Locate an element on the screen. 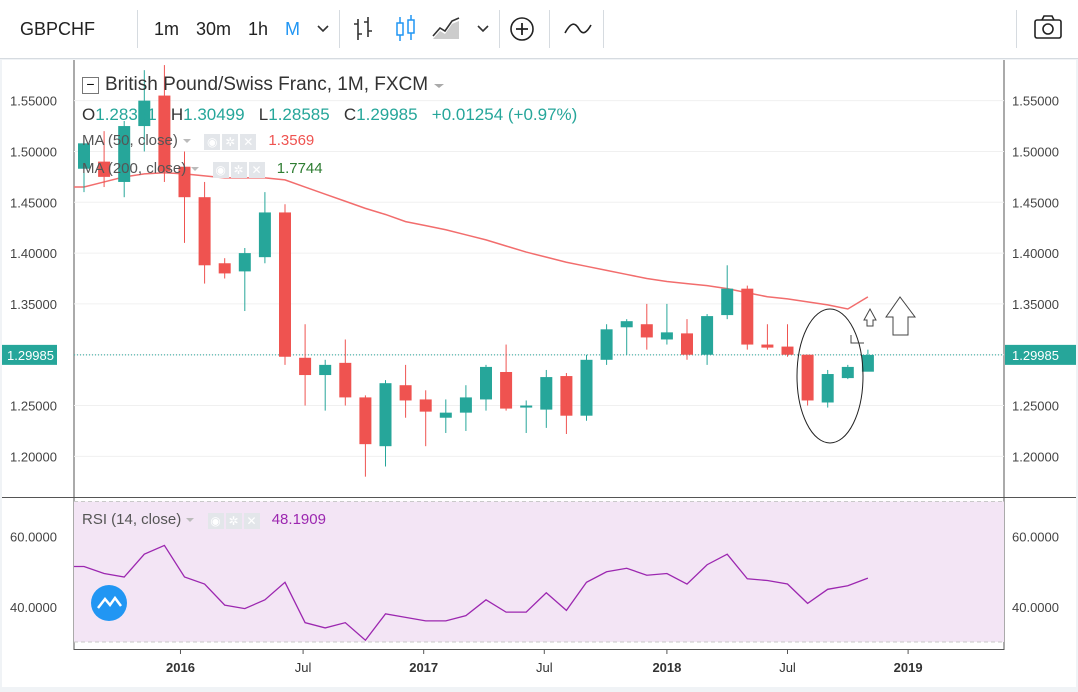 The width and height of the screenshot is (1078, 692). compare-icon is located at coordinates (578, 29).